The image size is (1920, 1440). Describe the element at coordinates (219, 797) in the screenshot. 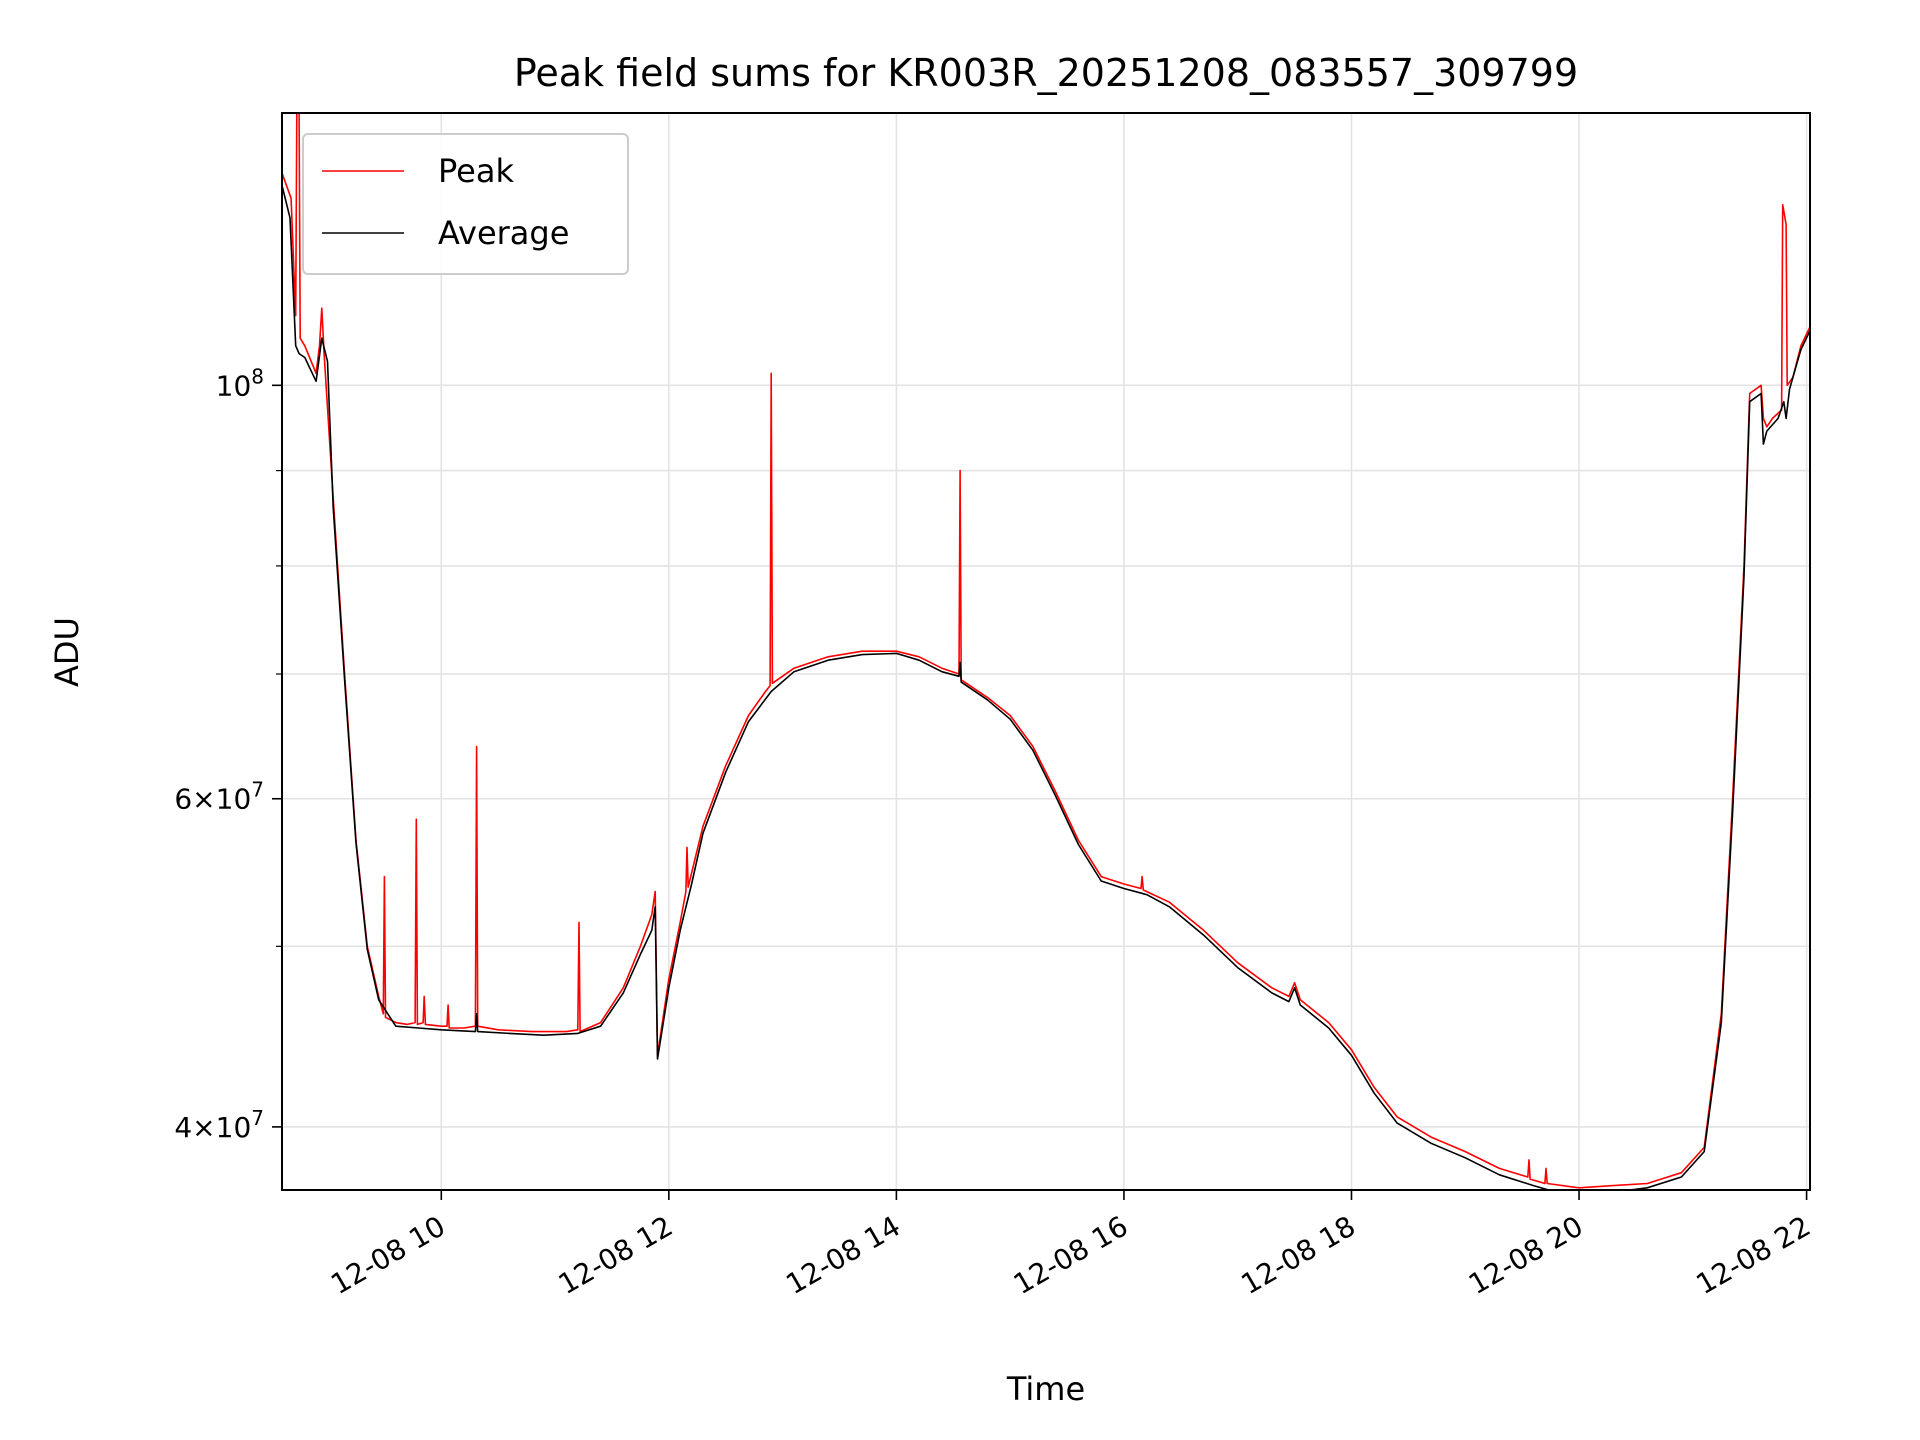

I see `y-tick-label: 6×107` at that location.